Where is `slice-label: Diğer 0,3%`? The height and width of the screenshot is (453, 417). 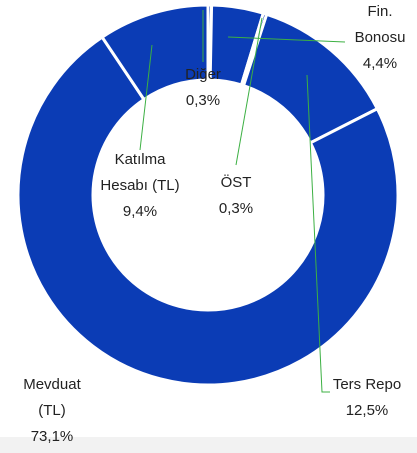
slice-label: Diğer 0,3% is located at coordinates (203, 88).